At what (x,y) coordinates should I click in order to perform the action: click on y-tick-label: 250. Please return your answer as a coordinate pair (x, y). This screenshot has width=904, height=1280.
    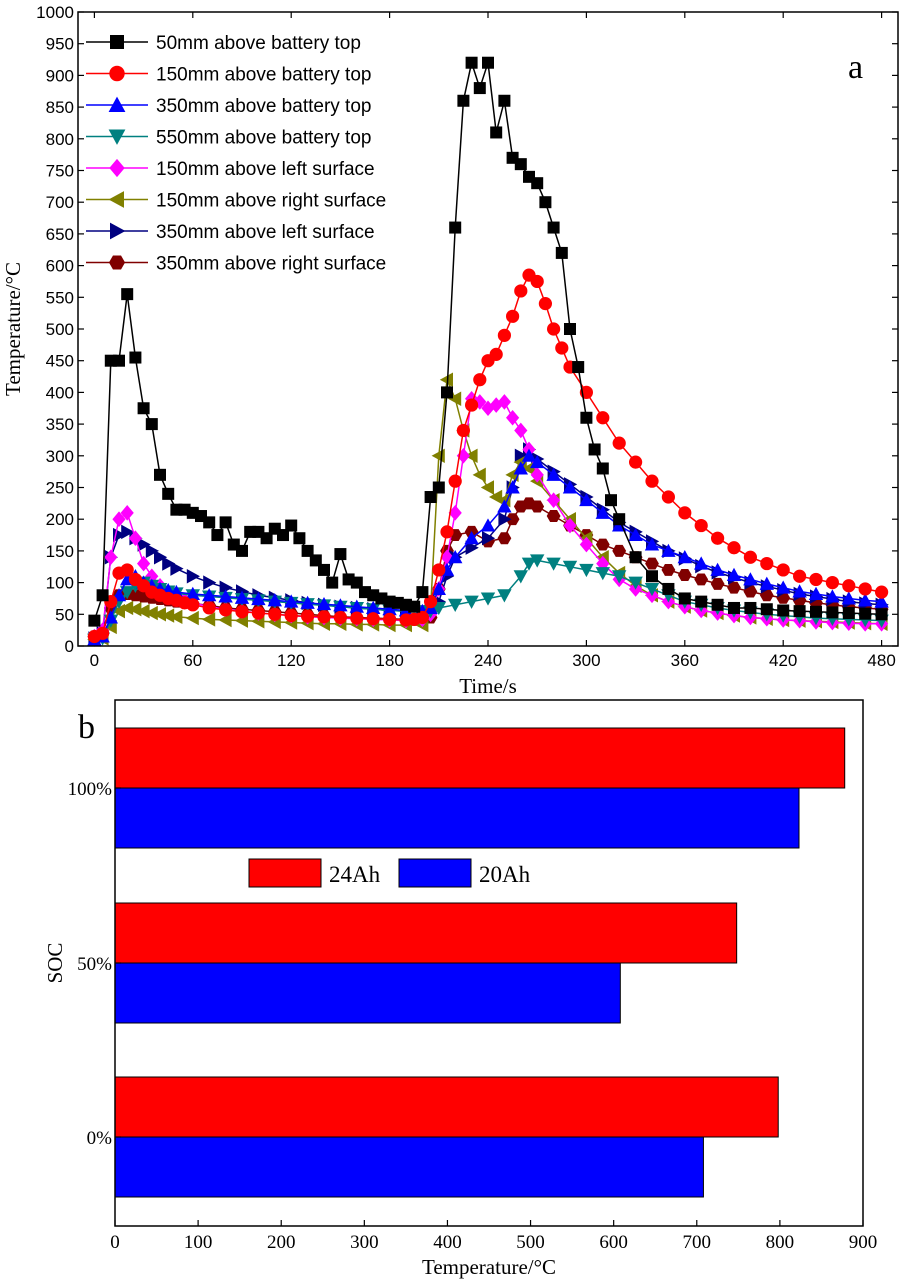
    Looking at the image, I should click on (60, 488).